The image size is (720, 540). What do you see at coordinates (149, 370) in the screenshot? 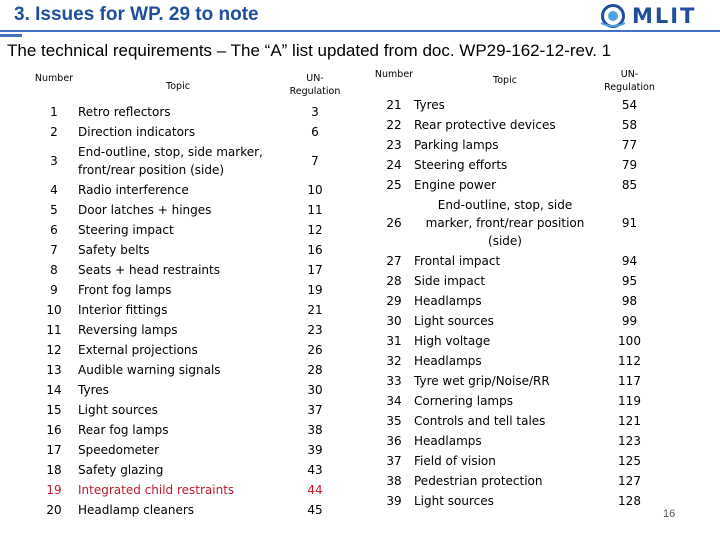
I see `row-topic: Audible warning signals` at bounding box center [149, 370].